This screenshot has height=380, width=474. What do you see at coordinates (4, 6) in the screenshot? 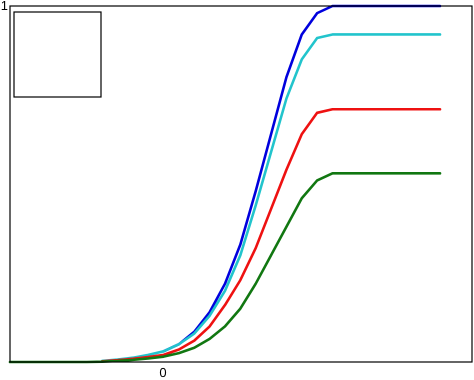
I see `annotation: 1` at bounding box center [4, 6].